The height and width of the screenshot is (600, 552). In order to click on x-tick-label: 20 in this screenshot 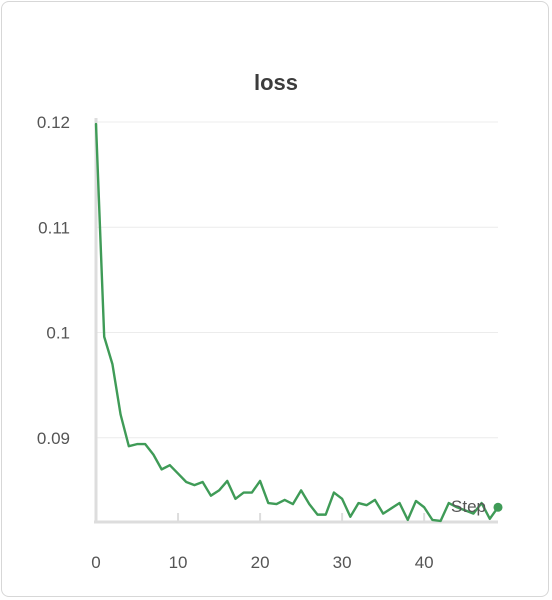, I will do `click(260, 562)`.